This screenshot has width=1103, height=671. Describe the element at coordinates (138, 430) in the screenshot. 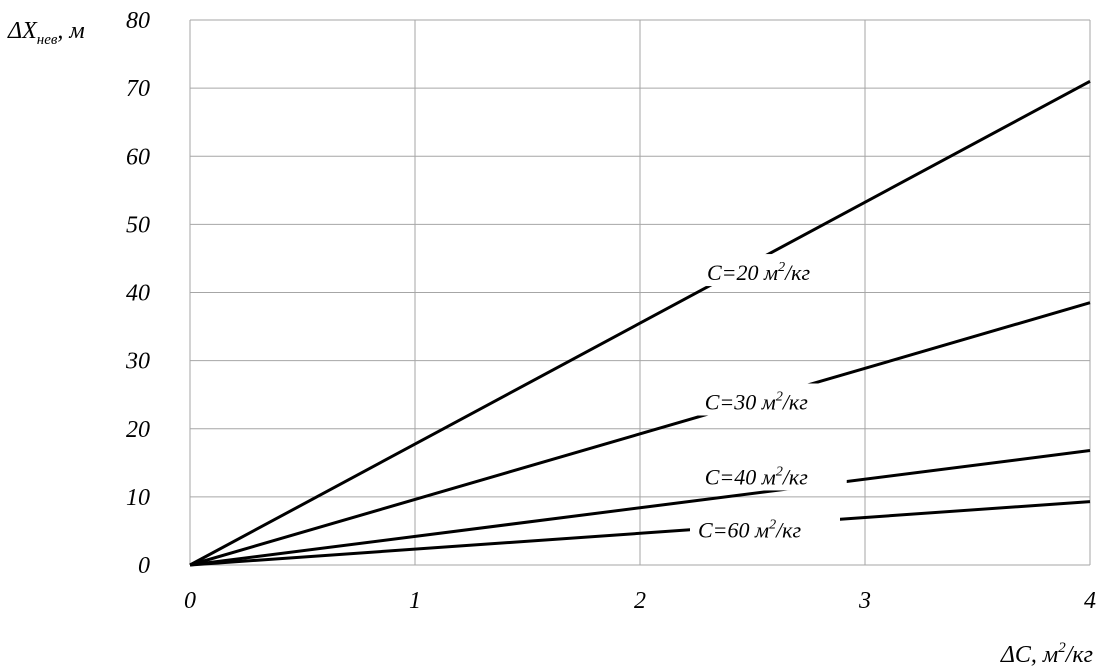

I see `y-tick-label: 20` at that location.